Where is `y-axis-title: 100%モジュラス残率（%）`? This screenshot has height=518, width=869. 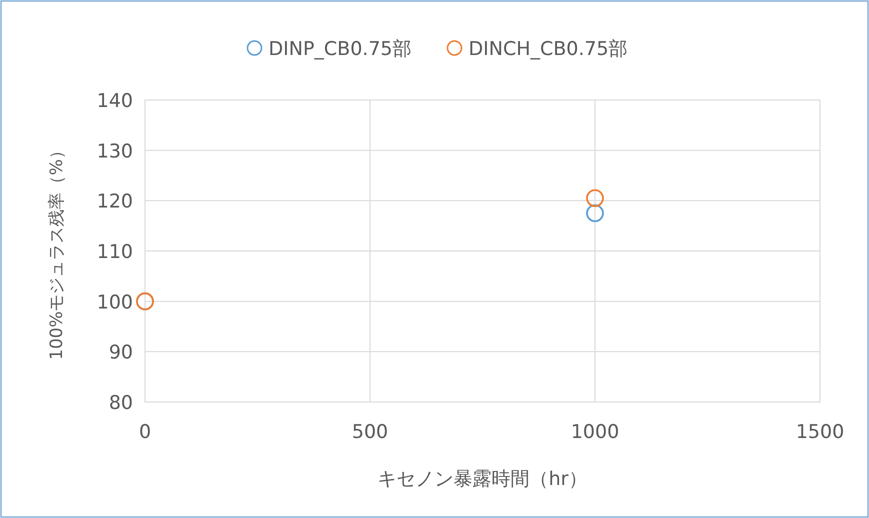
y-axis-title: 100%モジュラス残率（%） is located at coordinates (57, 251).